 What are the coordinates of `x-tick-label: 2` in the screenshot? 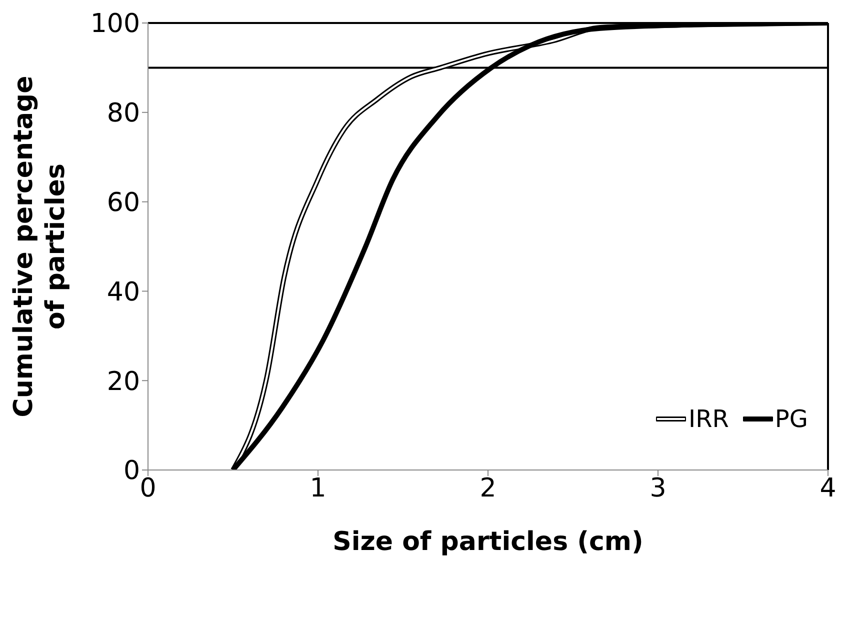 It's located at (488, 488).